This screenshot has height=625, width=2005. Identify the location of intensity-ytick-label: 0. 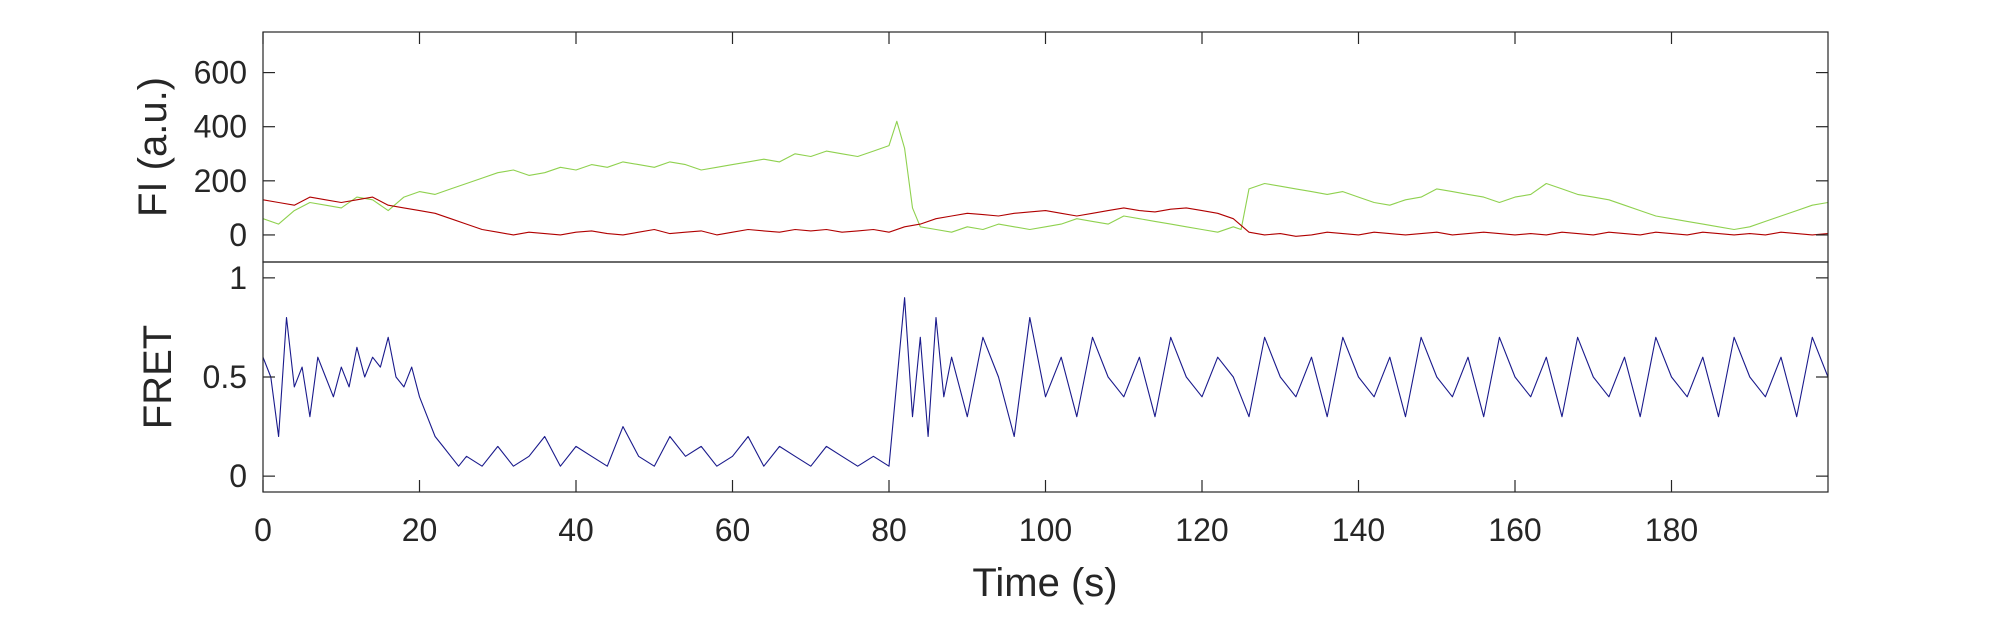
(238, 235).